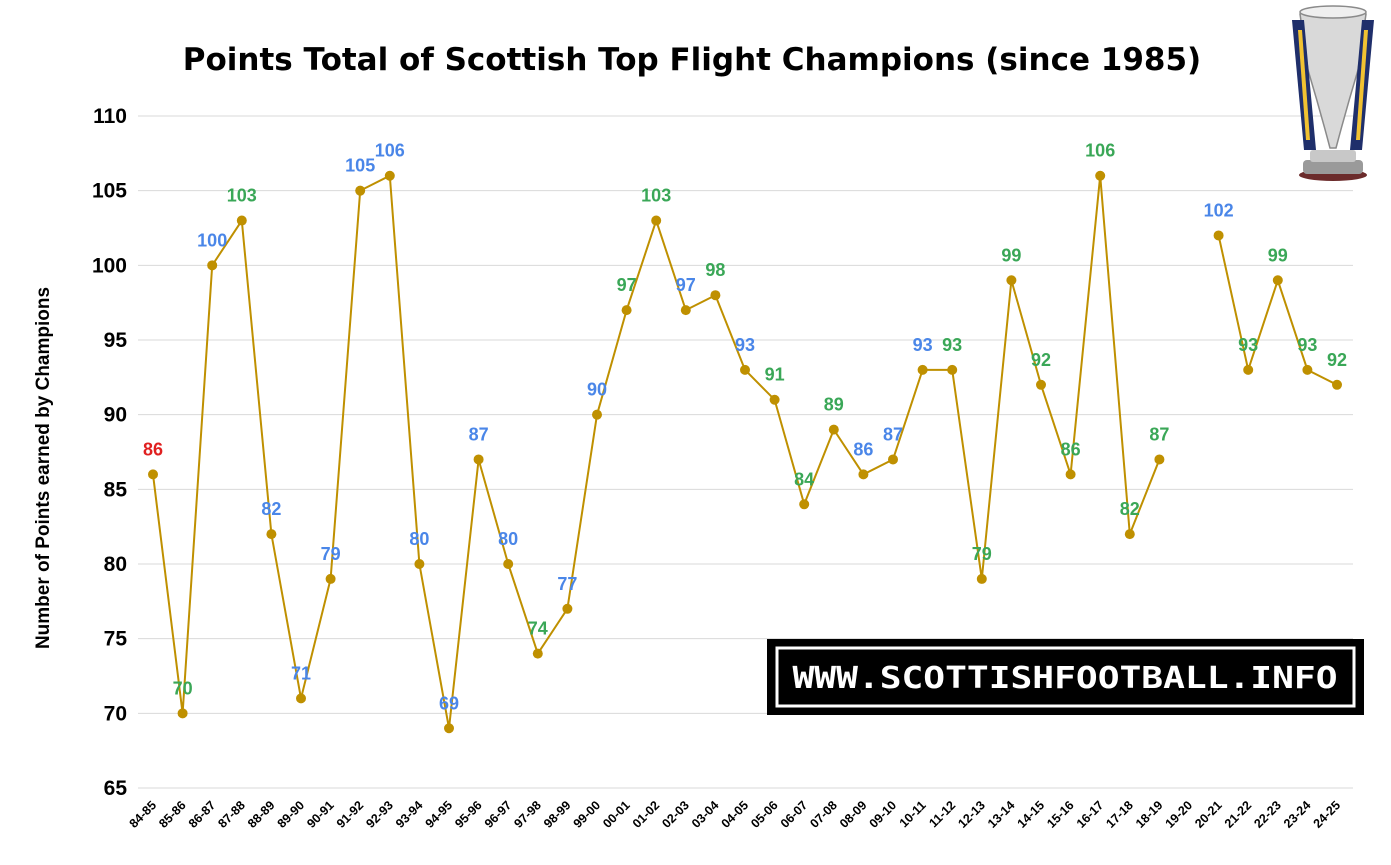  What do you see at coordinates (1119, 814) in the screenshot?
I see `x-tick-label: 17-18` at bounding box center [1119, 814].